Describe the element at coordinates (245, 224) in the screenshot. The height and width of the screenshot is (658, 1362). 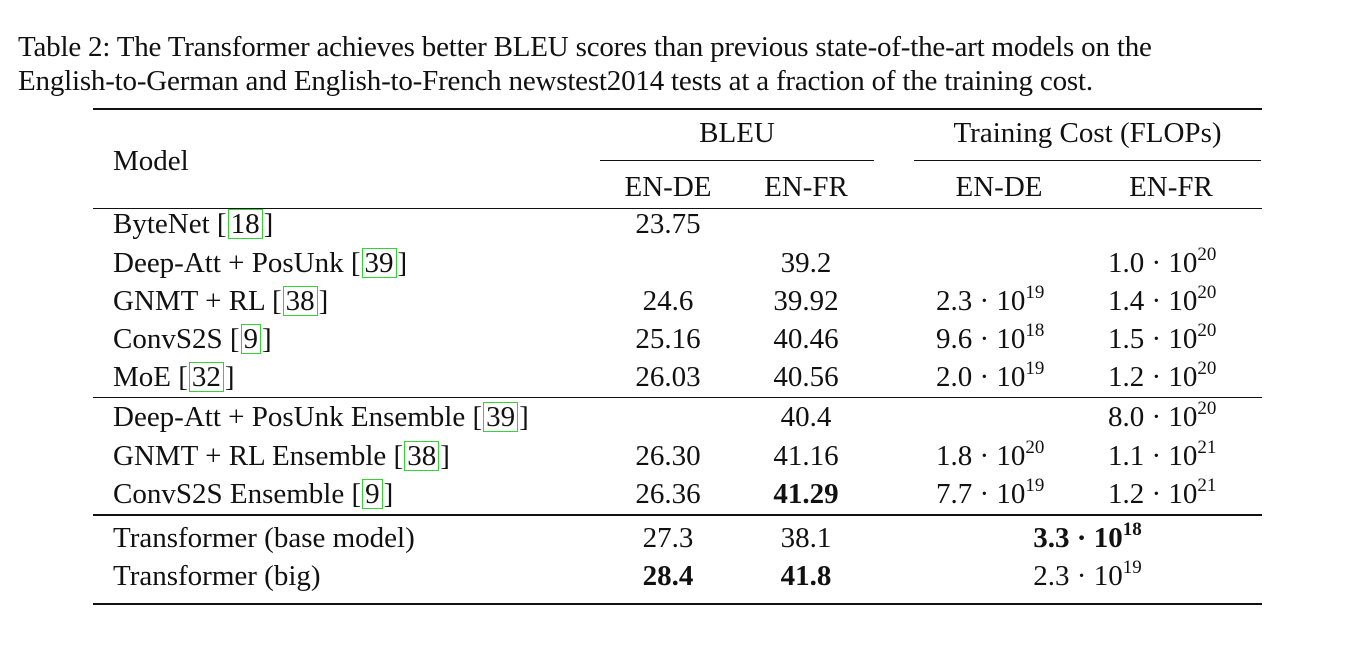
I see `citation-link: 18` at that location.